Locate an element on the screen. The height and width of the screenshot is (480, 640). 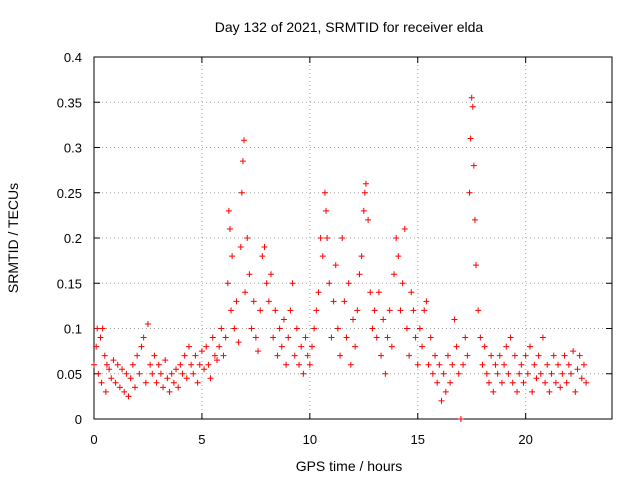
y-tick-label: 0.2 is located at coordinates (73, 238).